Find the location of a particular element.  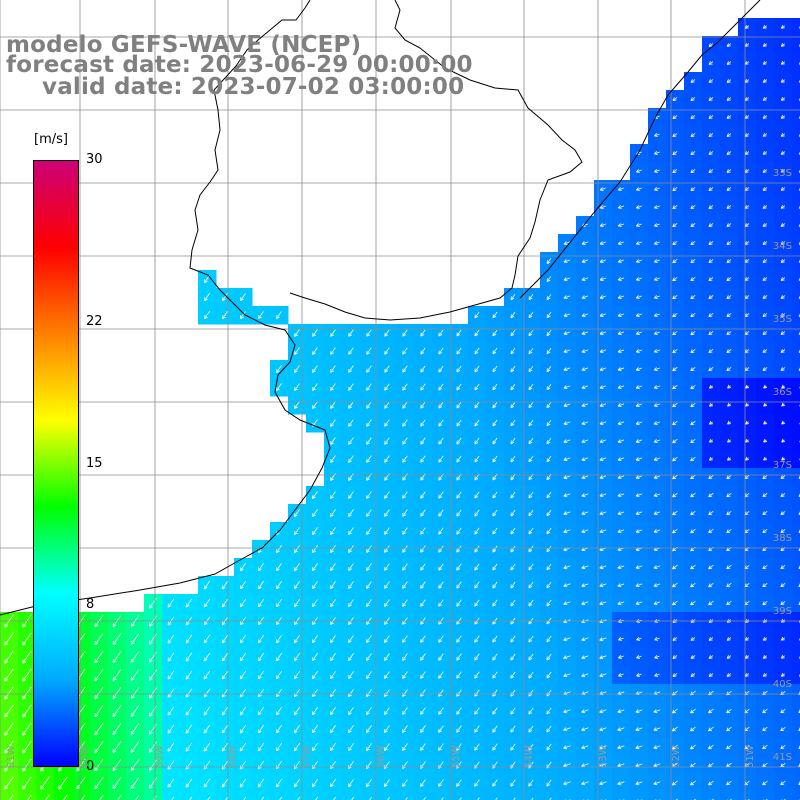

colorbar is located at coordinates (56, 463).